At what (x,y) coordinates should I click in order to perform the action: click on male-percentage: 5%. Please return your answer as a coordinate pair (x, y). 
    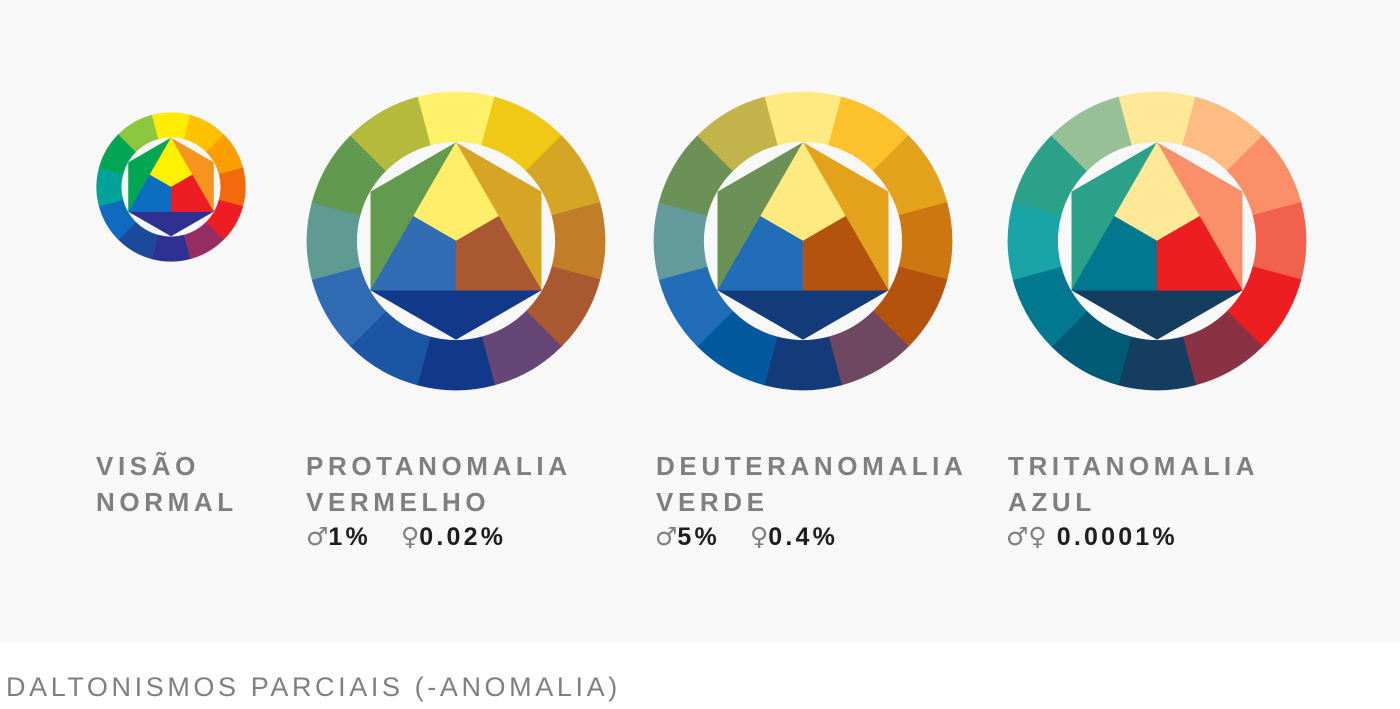
    Looking at the image, I should click on (698, 537).